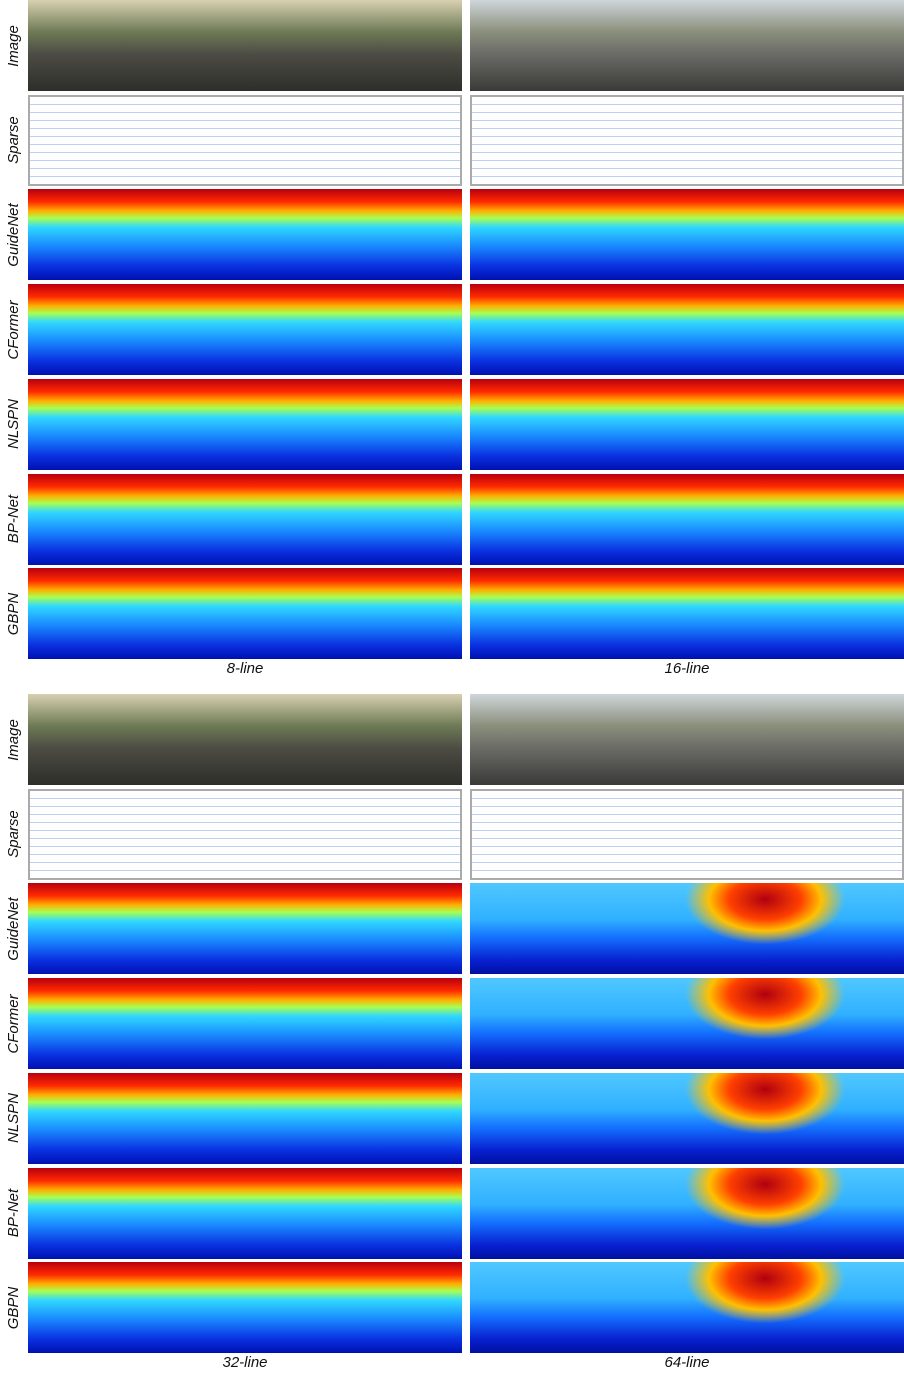  What do you see at coordinates (245, 668) in the screenshot?
I see `column-caption: 8-line` at bounding box center [245, 668].